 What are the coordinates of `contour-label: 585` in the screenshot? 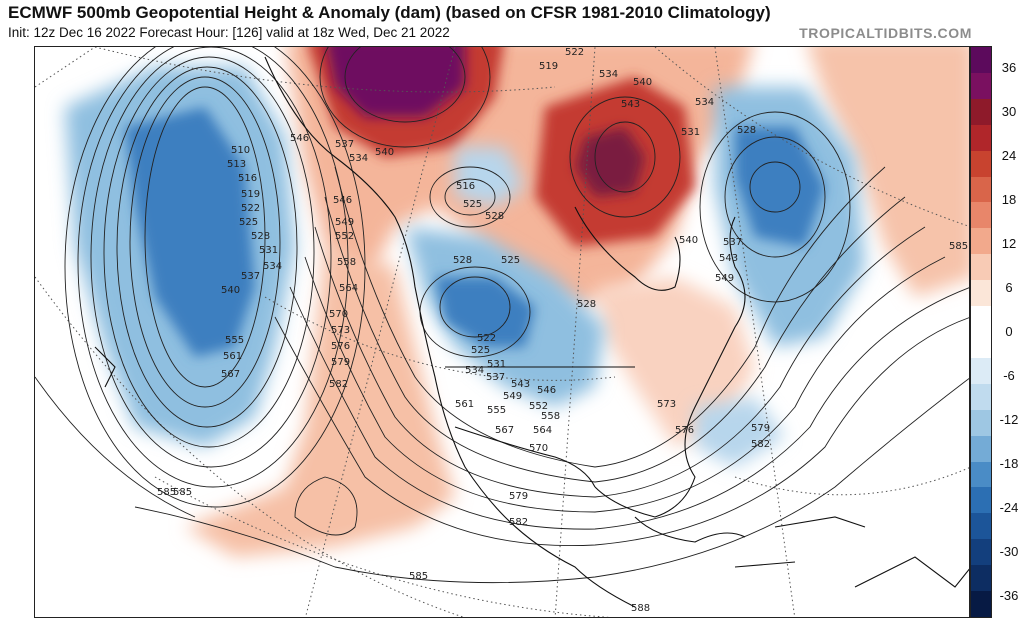 It's located at (958, 246).